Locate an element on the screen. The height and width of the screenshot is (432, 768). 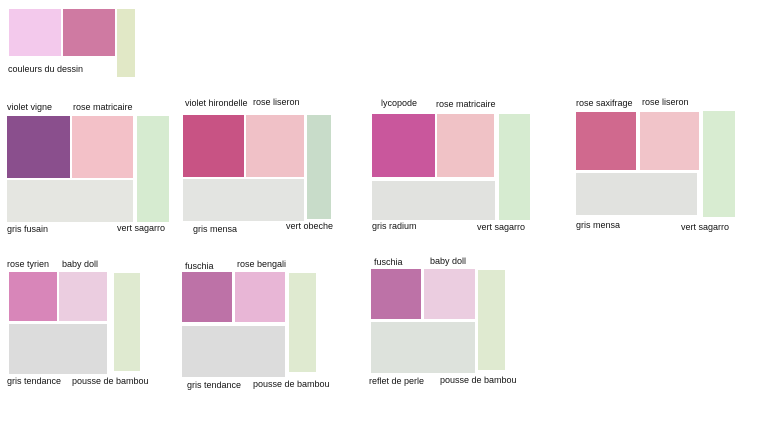
palette-6-green-swatch is located at coordinates (302, 322).